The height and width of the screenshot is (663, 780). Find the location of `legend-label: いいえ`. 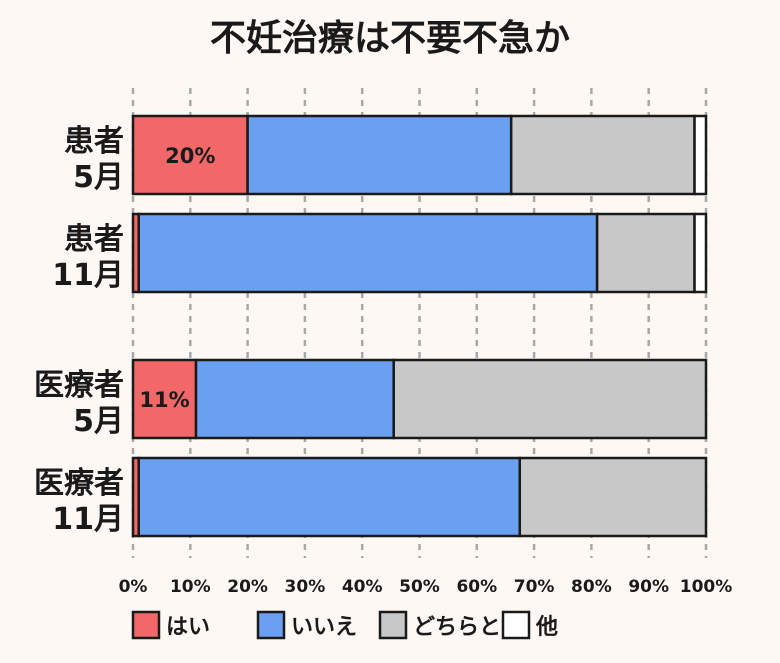

legend-label: いいえ is located at coordinates (324, 627).